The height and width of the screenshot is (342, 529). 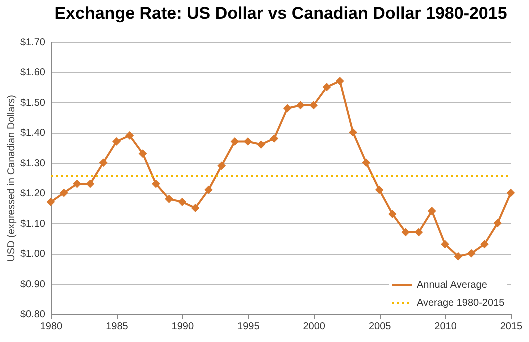 I want to click on x-tick-label: 2015, so click(x=512, y=327).